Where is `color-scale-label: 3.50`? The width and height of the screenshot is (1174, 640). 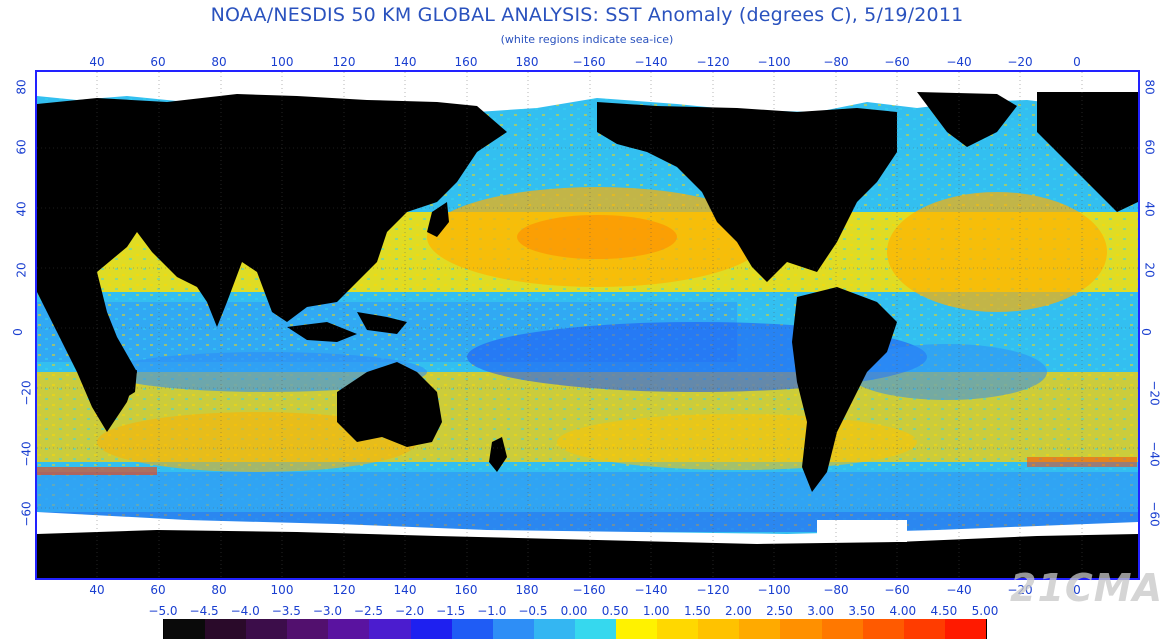
color-scale-label: 3.50 is located at coordinates (862, 611).